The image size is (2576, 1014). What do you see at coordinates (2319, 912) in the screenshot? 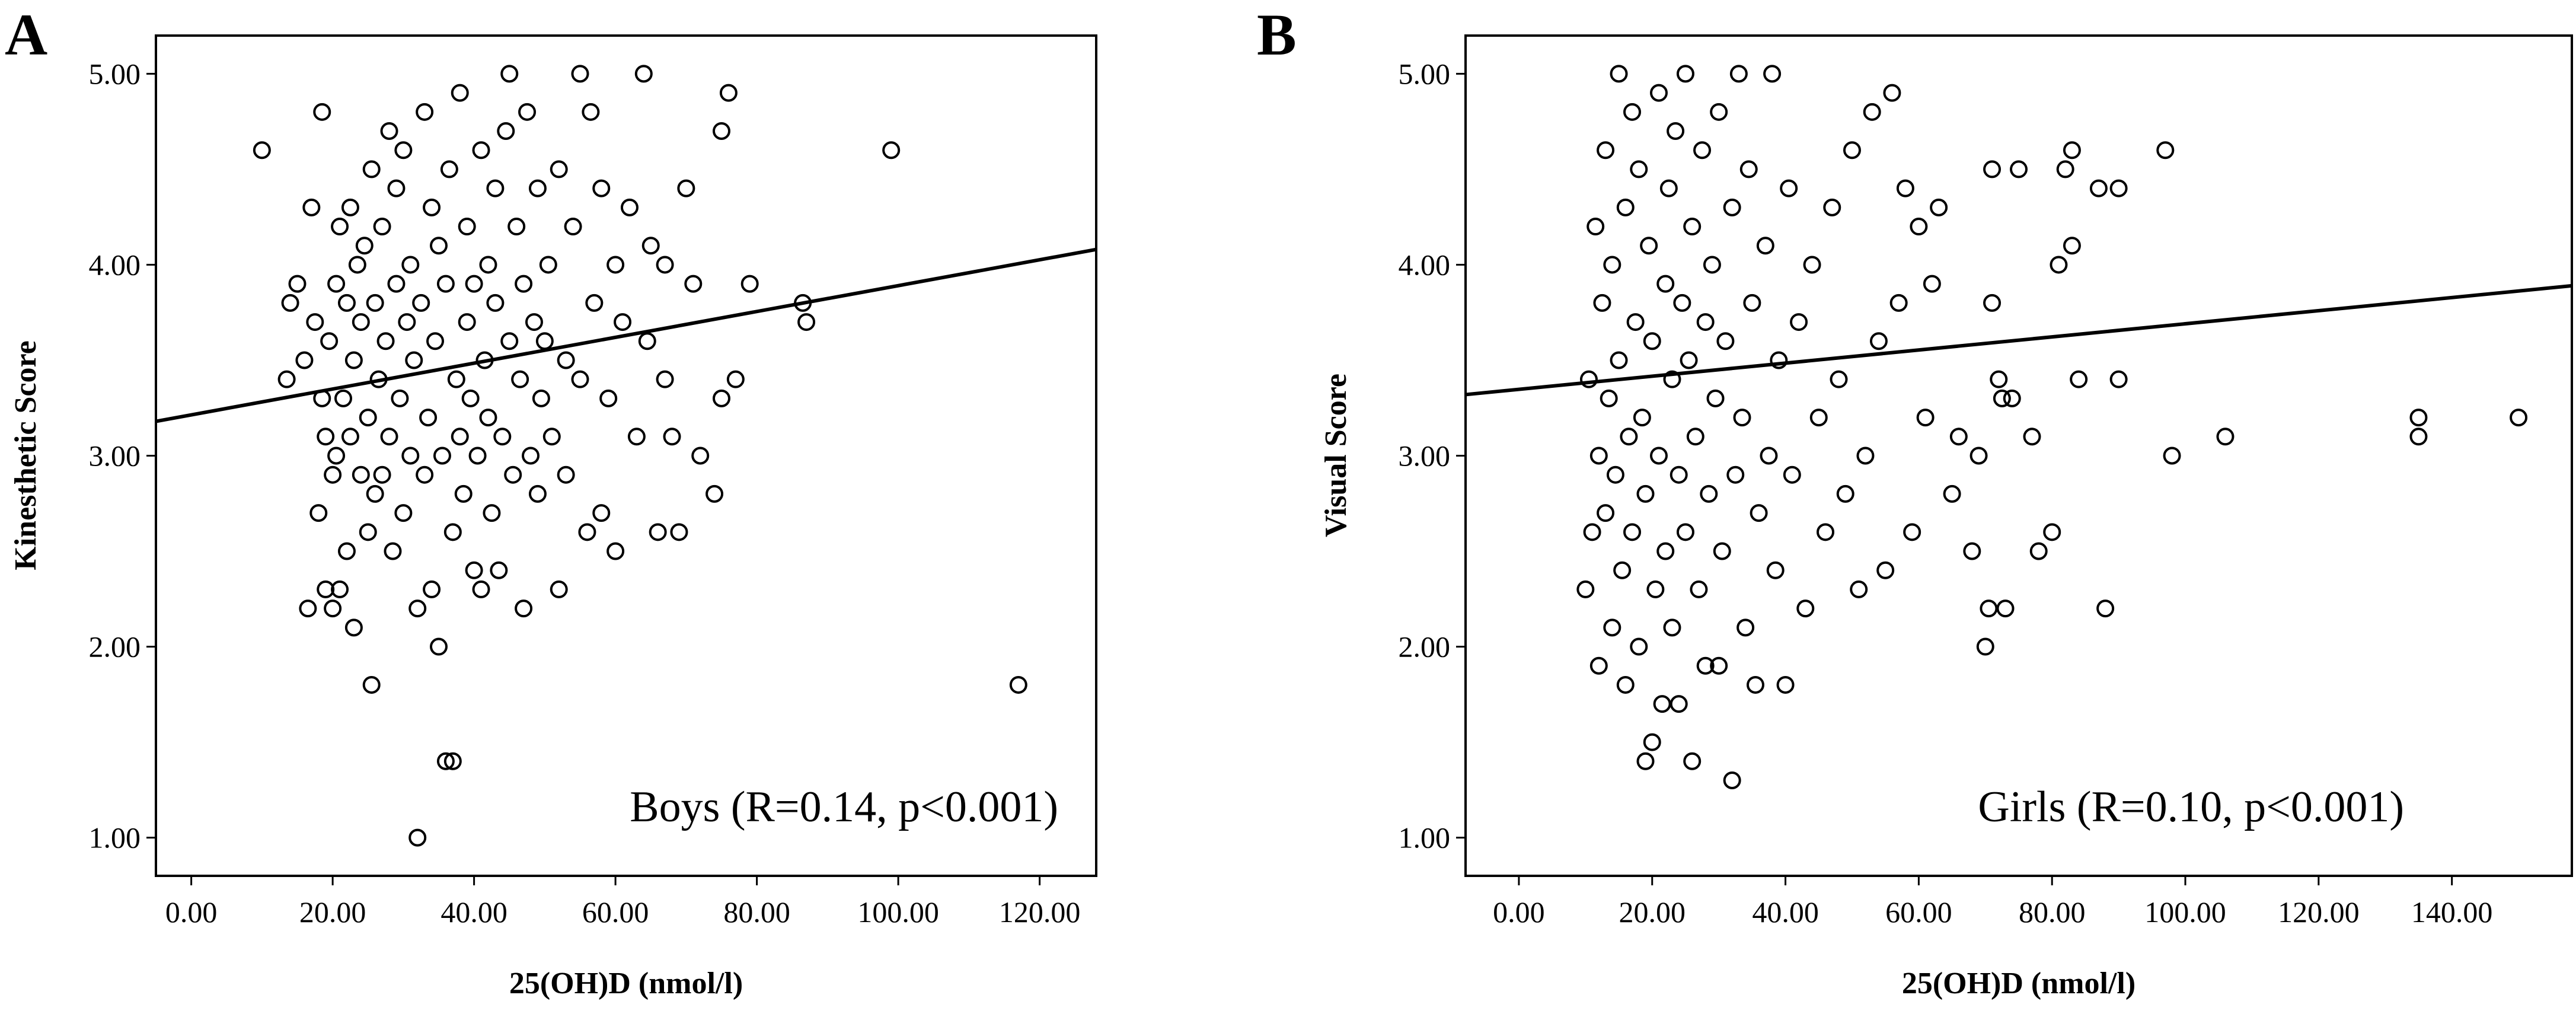
I see `x-tick-label: 120.00` at bounding box center [2319, 912].